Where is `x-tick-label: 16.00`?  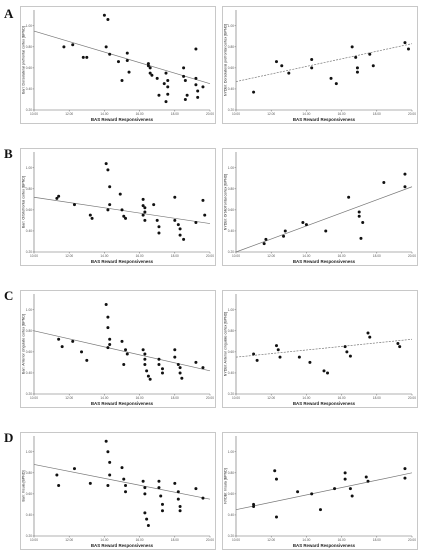
x-tick-label: 16.00 is located at coordinates (140, 114).